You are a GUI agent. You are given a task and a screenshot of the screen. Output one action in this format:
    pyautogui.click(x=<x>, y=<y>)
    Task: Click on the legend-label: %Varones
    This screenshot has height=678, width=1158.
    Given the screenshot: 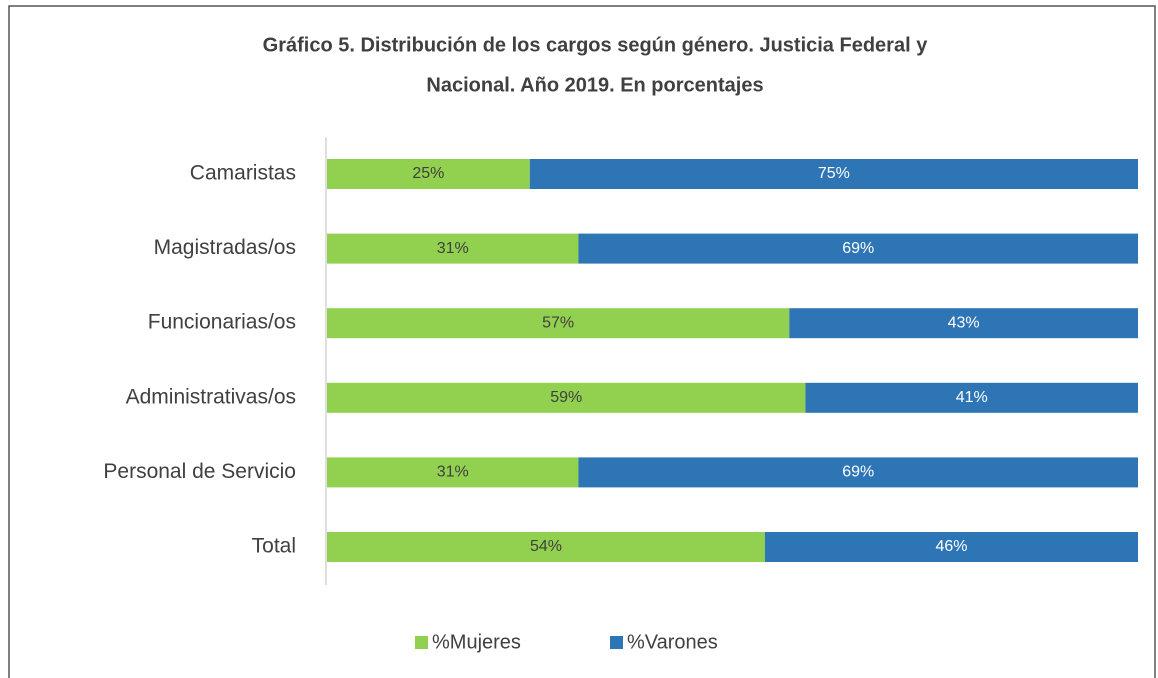 What is the action you would take?
    pyautogui.click(x=672, y=642)
    